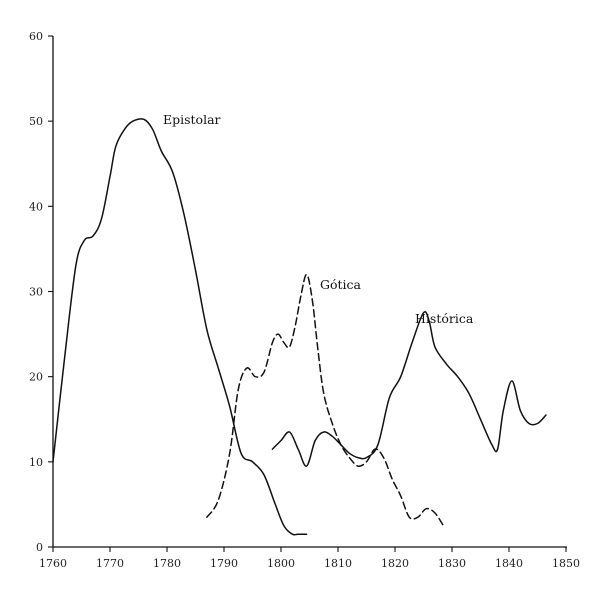 Image resolution: width=600 pixels, height=594 pixels. I want to click on x-tick-label: 1760, so click(53, 563).